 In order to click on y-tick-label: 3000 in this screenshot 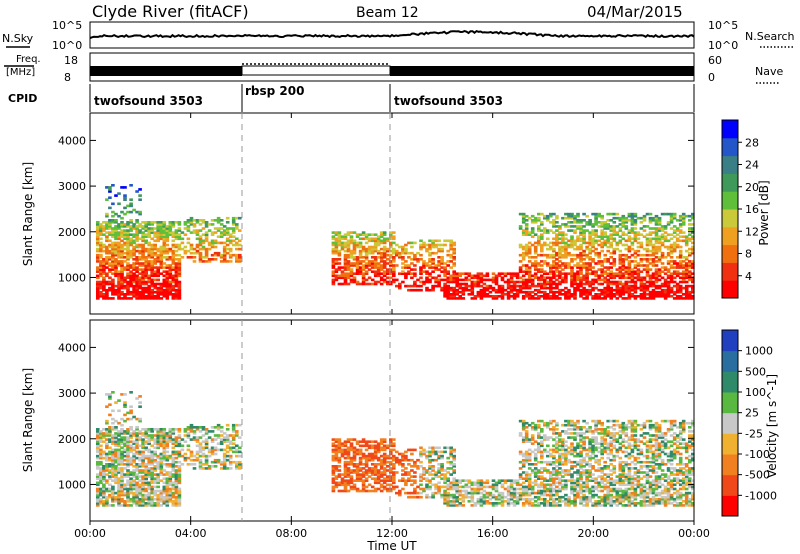, I will do `click(72, 186)`.